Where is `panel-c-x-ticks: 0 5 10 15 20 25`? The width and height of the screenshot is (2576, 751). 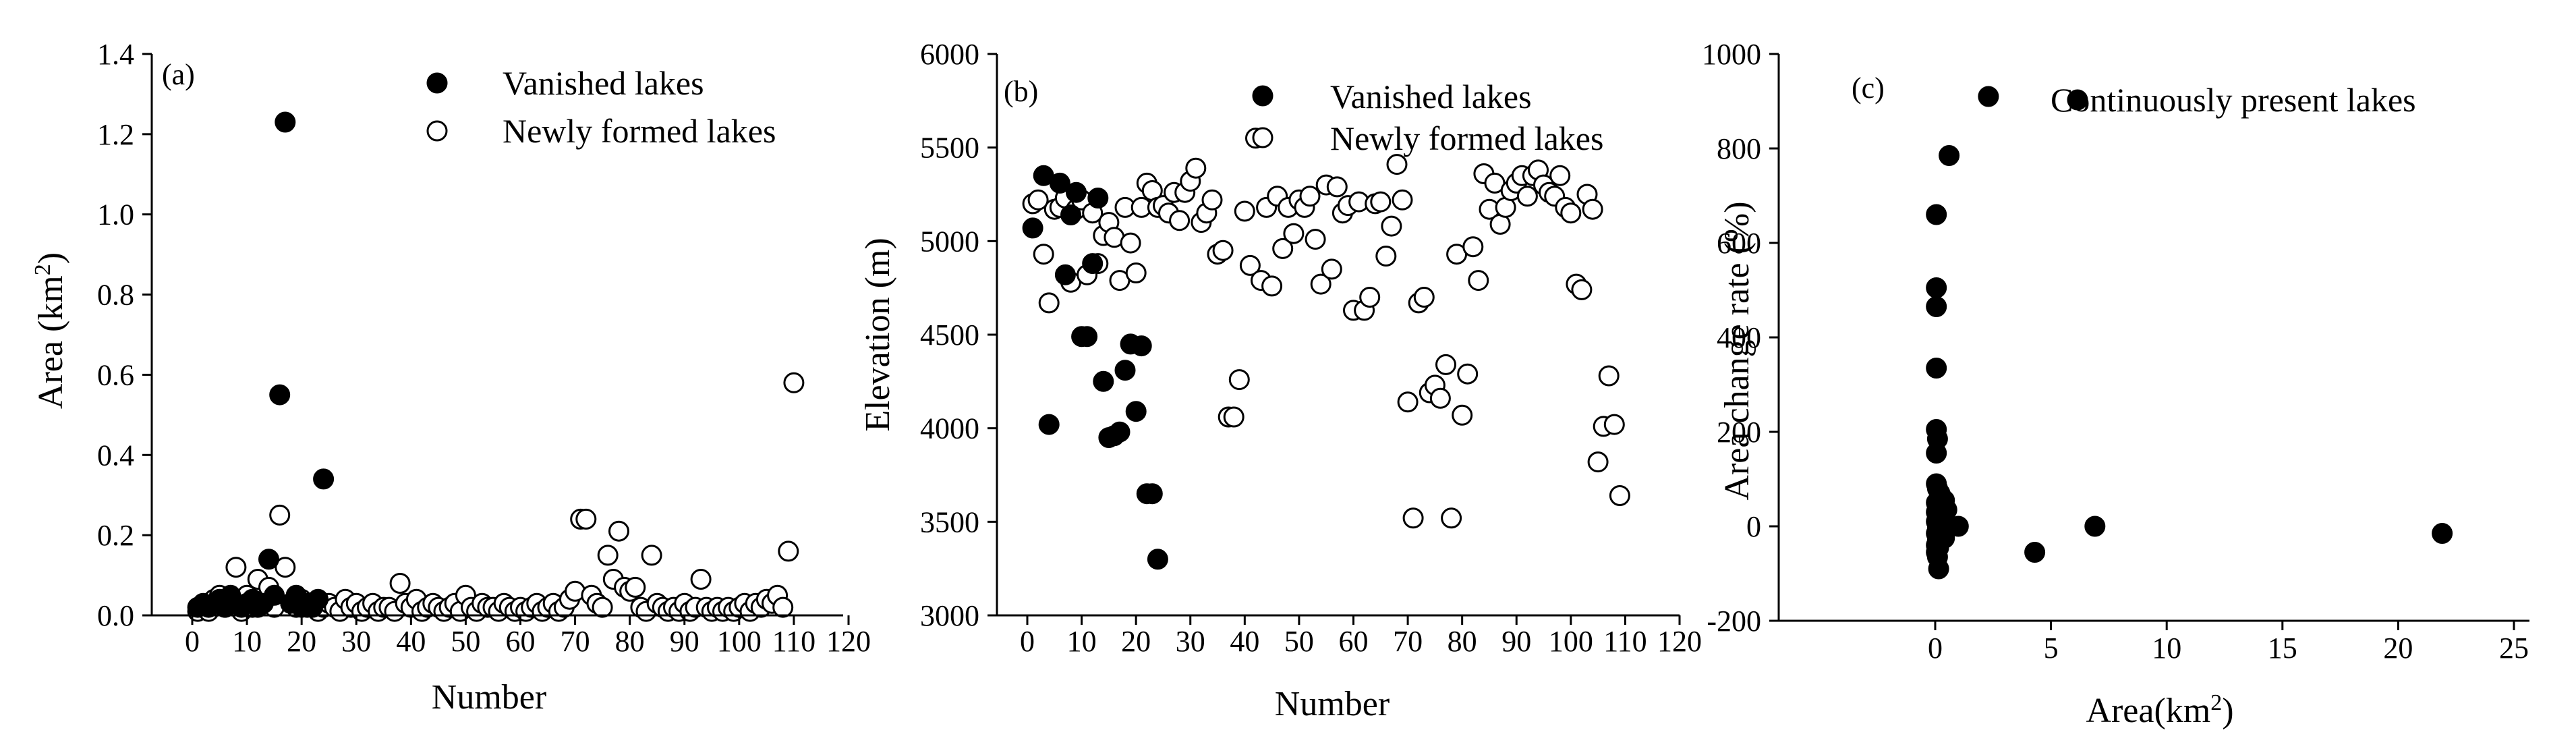 panel-c-x-ticks: 0 5 10 15 20 25 is located at coordinates (2228, 643).